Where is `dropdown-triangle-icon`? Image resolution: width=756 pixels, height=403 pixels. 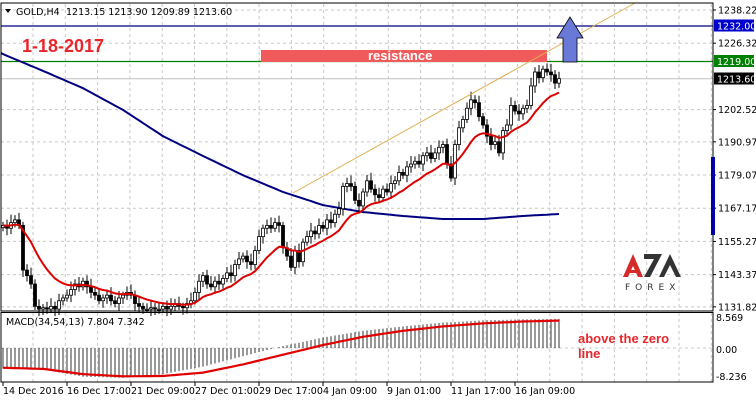 dropdown-triangle-icon is located at coordinates (8, 11).